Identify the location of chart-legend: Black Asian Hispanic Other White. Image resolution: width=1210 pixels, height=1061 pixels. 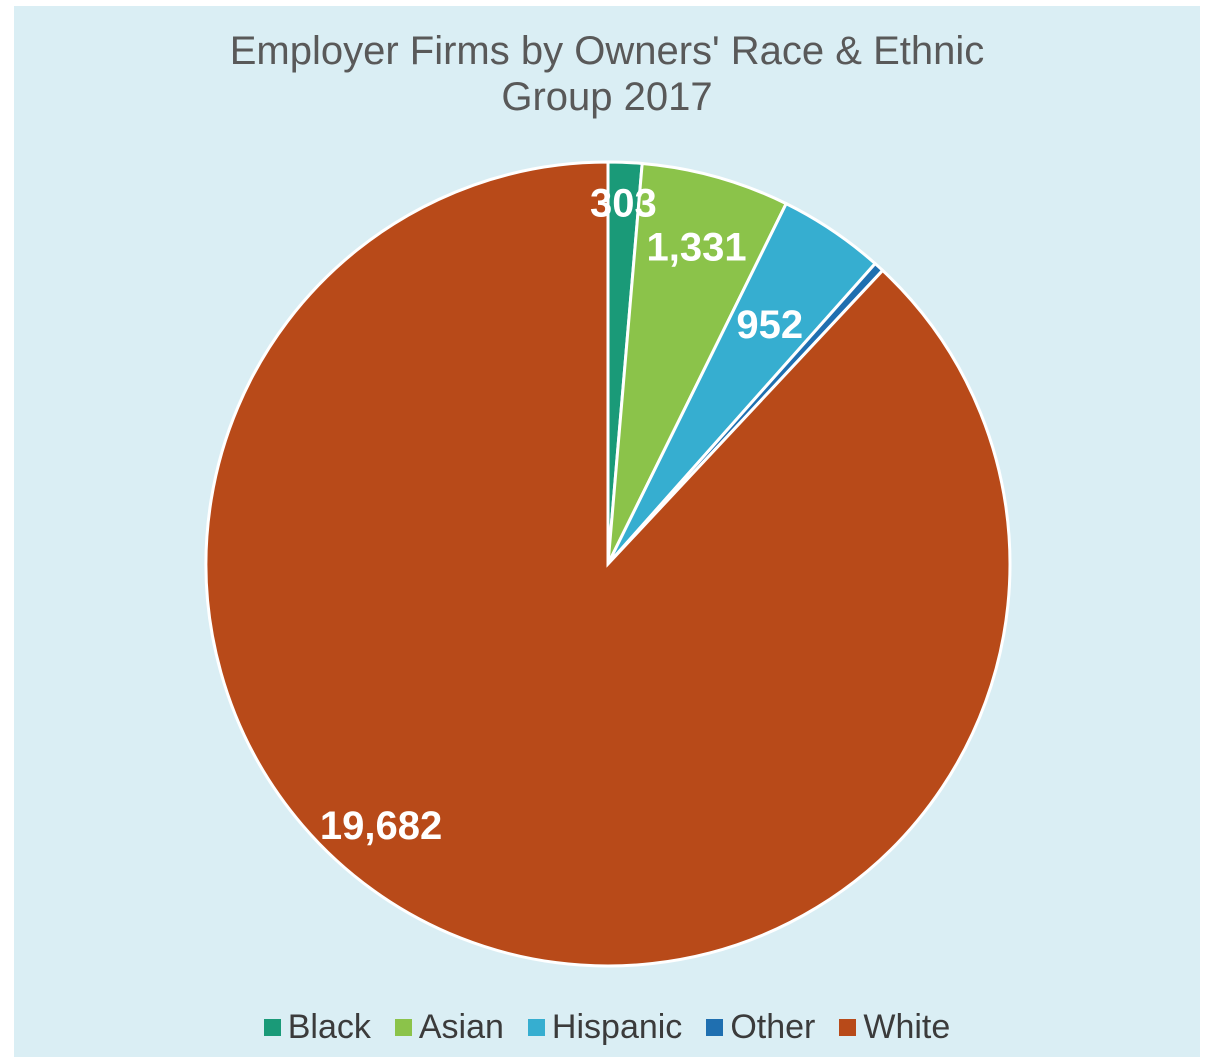
(607, 1027).